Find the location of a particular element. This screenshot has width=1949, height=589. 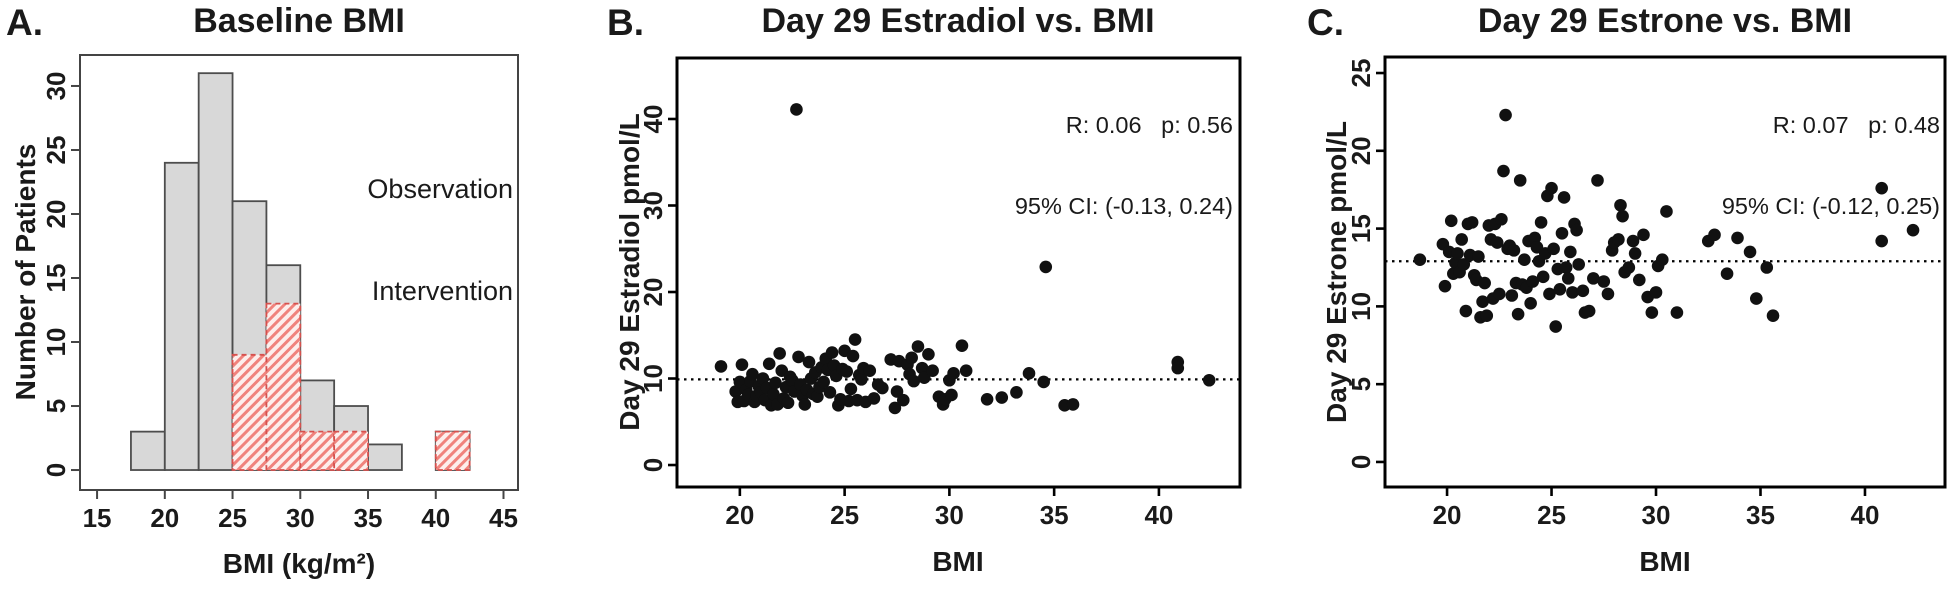

panel-a-title: Baseline BMI is located at coordinates (299, 21).